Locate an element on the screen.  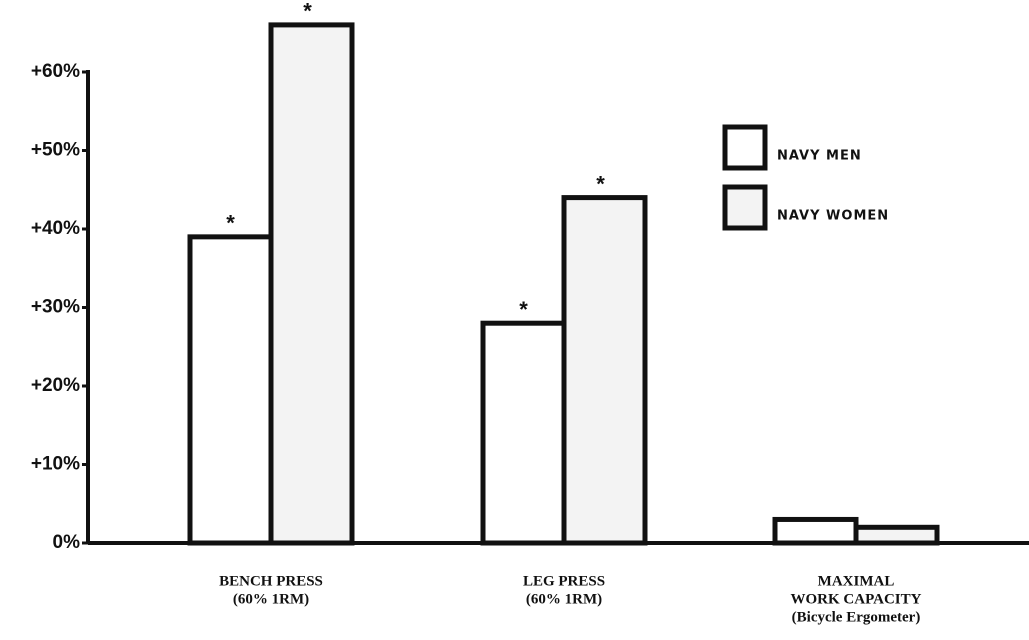
y-tick-label: +30% is located at coordinates (55, 307).